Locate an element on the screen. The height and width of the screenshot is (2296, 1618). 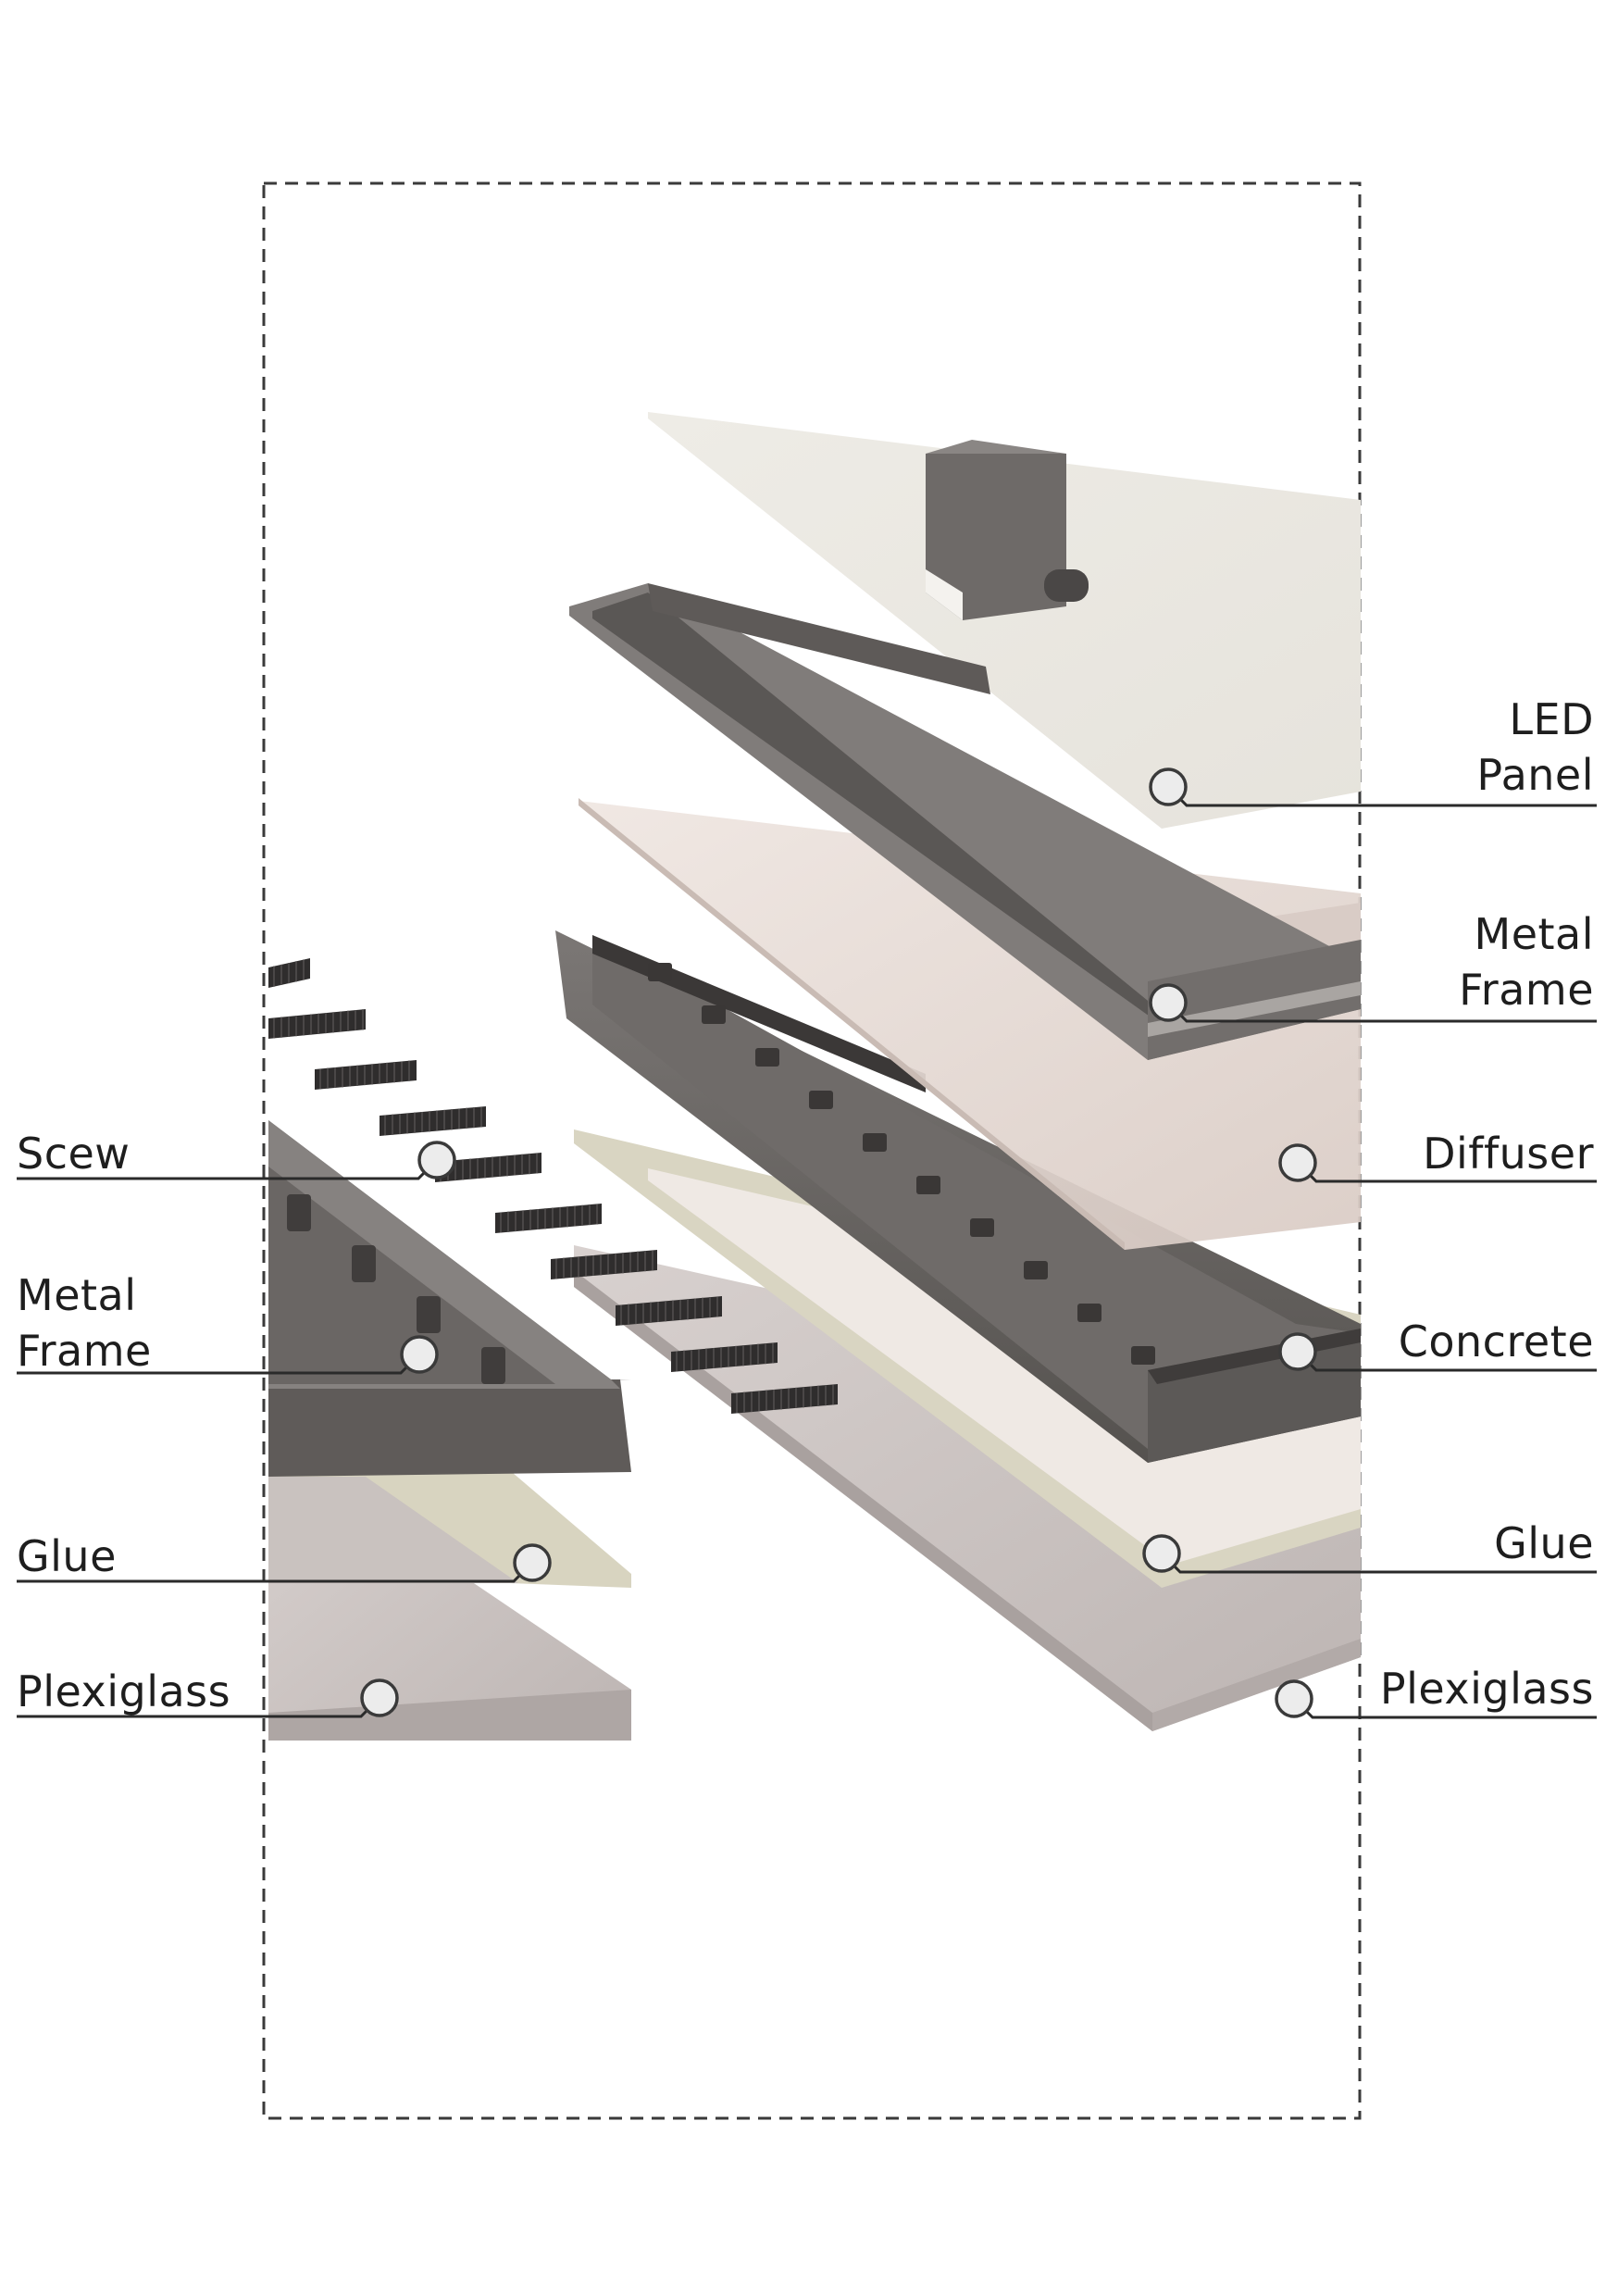
callout-scew: Scew is located at coordinates (236, 1154).